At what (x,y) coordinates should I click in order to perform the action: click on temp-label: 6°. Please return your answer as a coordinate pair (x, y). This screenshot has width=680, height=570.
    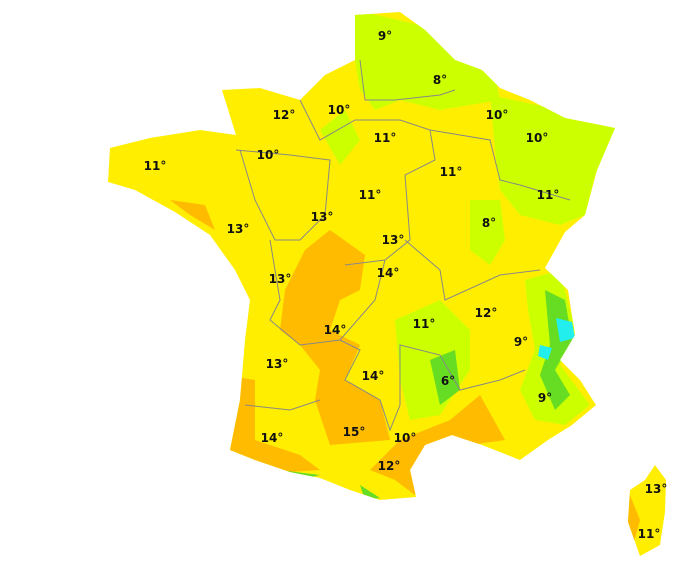
    Looking at the image, I should click on (448, 381).